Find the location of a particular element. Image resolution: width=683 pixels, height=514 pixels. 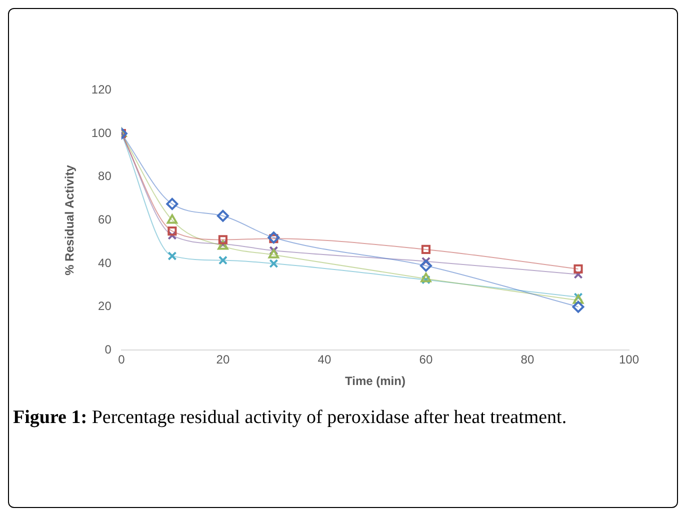

y-axis-title: % Residual Activity is located at coordinates (69, 220).